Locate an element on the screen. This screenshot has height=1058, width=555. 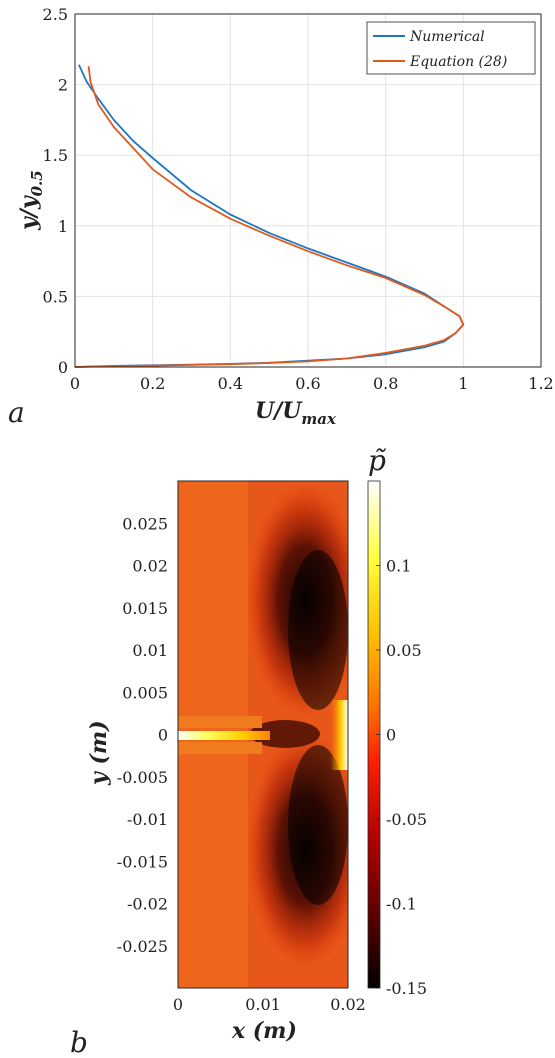
legend-label-numerical: Numerical is located at coordinates (447, 37).